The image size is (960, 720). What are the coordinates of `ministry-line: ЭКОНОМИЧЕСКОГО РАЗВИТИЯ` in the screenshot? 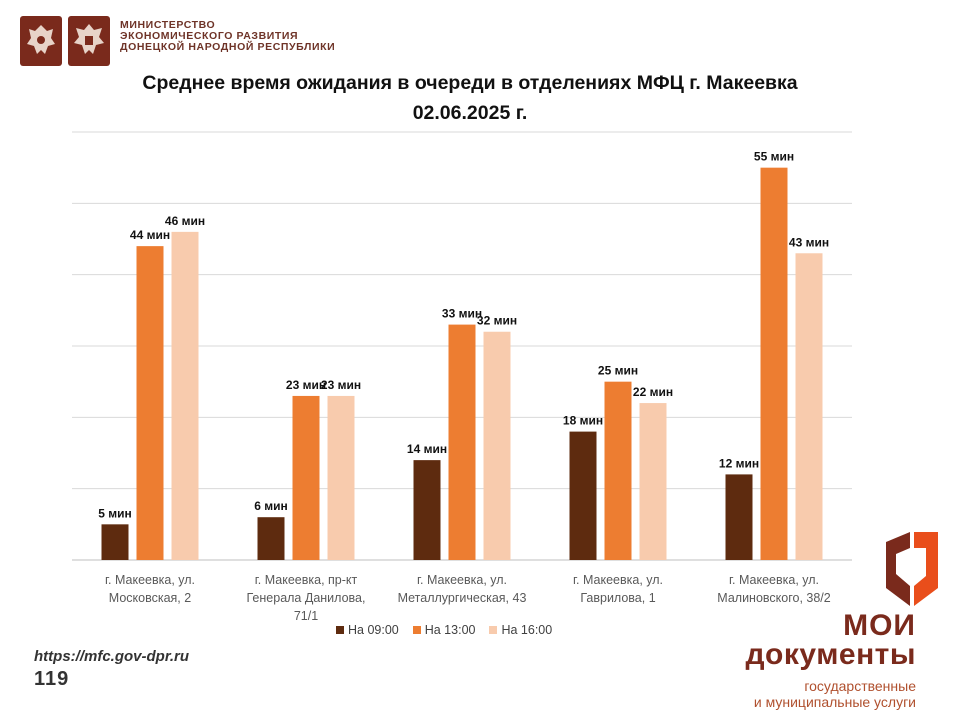 It's located at (209, 36).